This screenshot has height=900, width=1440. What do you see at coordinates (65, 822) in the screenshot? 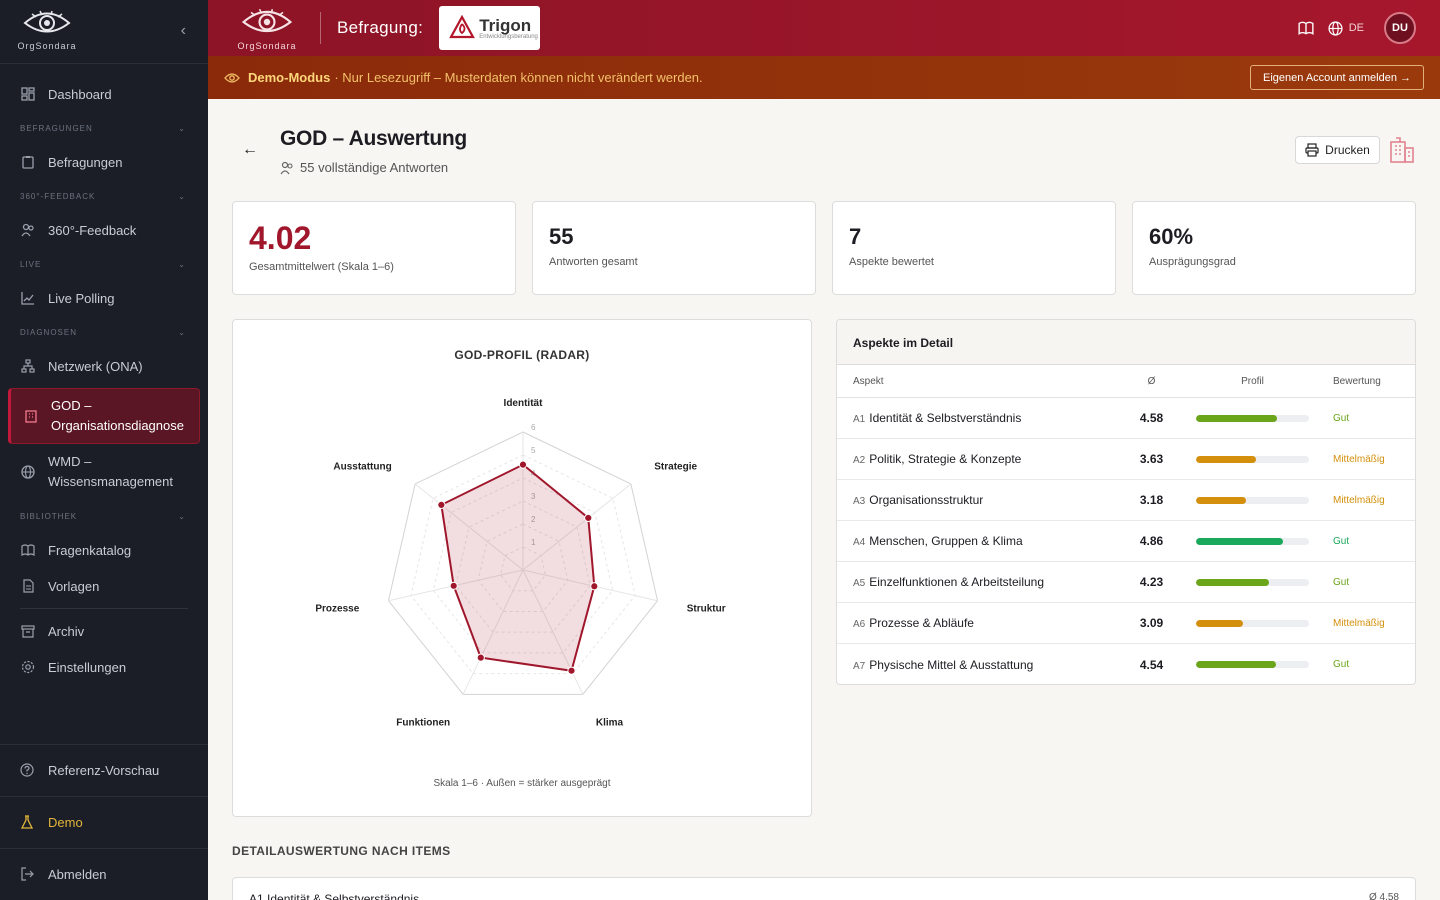
I see `sidebar-item-label: Demo` at bounding box center [65, 822].